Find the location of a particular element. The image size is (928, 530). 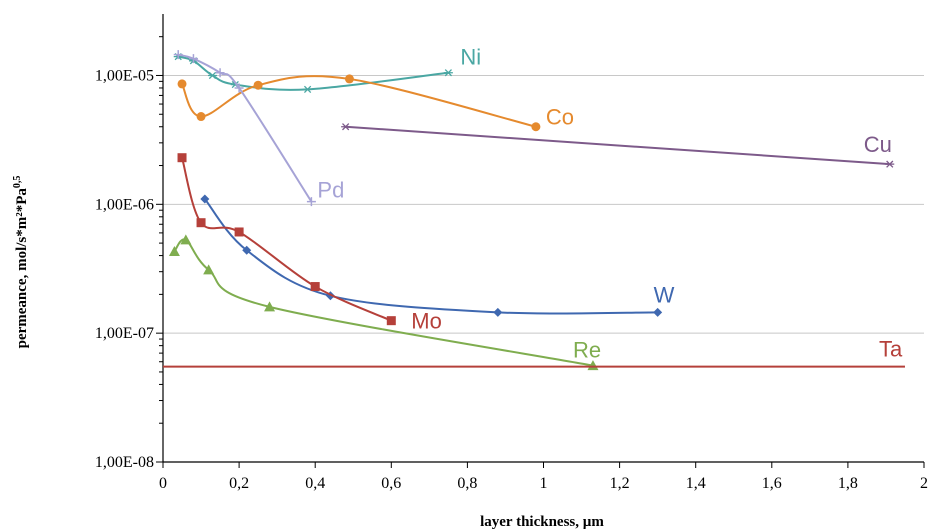

series-label-ni: Ni is located at coordinates (470, 57).